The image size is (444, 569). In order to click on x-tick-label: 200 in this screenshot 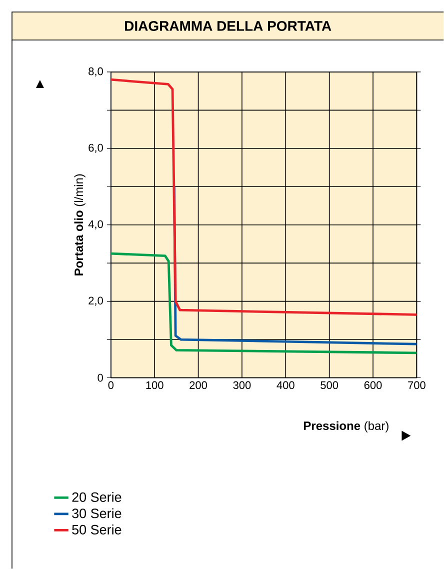, I will do `click(198, 385)`.